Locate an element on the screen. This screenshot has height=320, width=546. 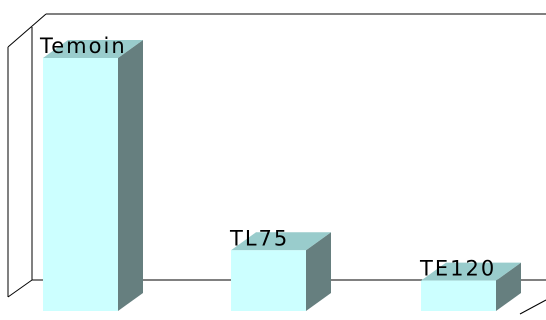
floor-corner-line is located at coordinates (532, 307).